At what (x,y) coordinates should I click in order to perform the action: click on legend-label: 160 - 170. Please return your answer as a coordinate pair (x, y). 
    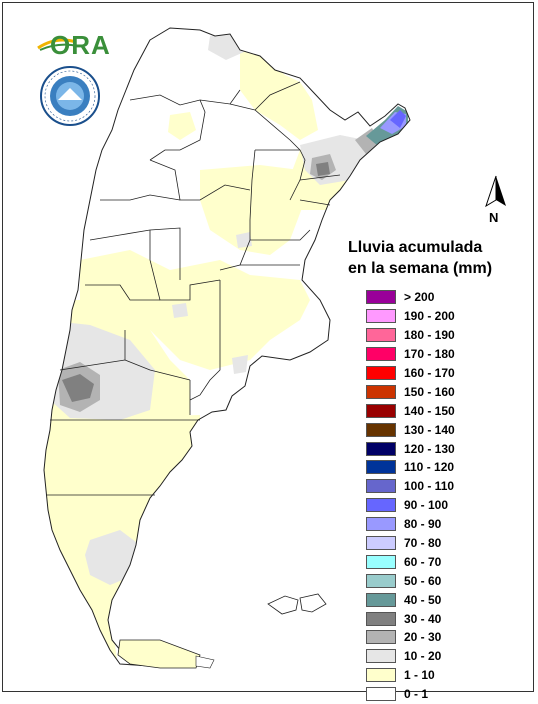
    Looking at the image, I should click on (429, 373).